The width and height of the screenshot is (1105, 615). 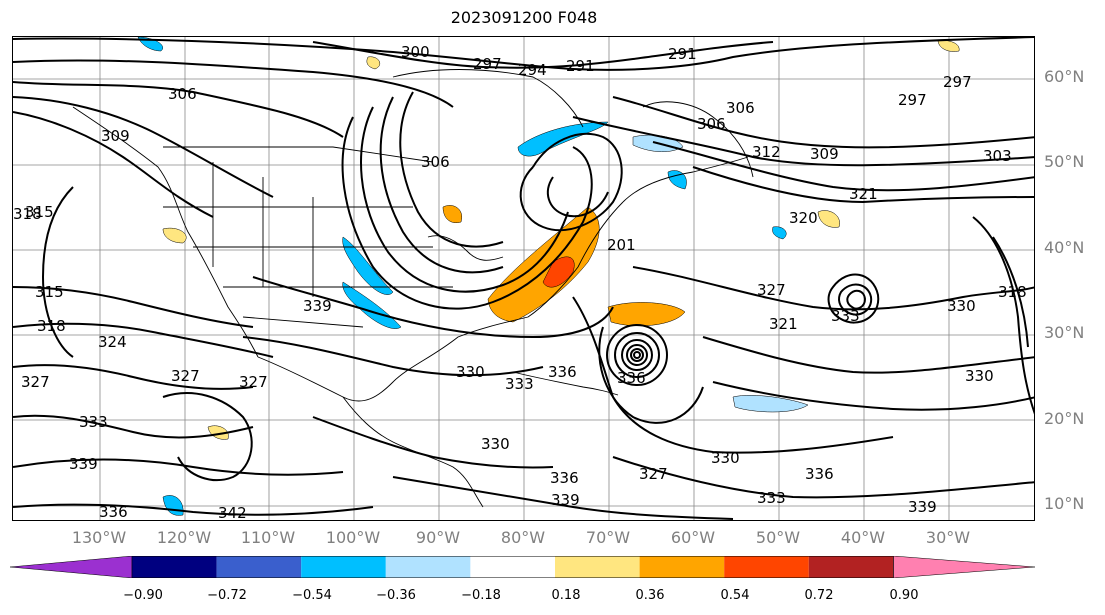 What do you see at coordinates (566, 595) in the screenshot?
I see `colorbar-tick: 0.18` at bounding box center [566, 595].